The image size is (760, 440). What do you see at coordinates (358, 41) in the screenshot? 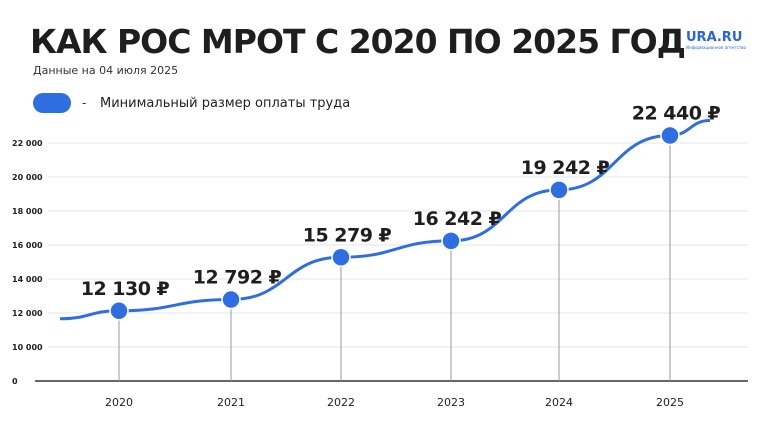
I see `chart-title: КАК РОС МРОТ С 2020 ПО 2025 ГОД` at bounding box center [358, 41].